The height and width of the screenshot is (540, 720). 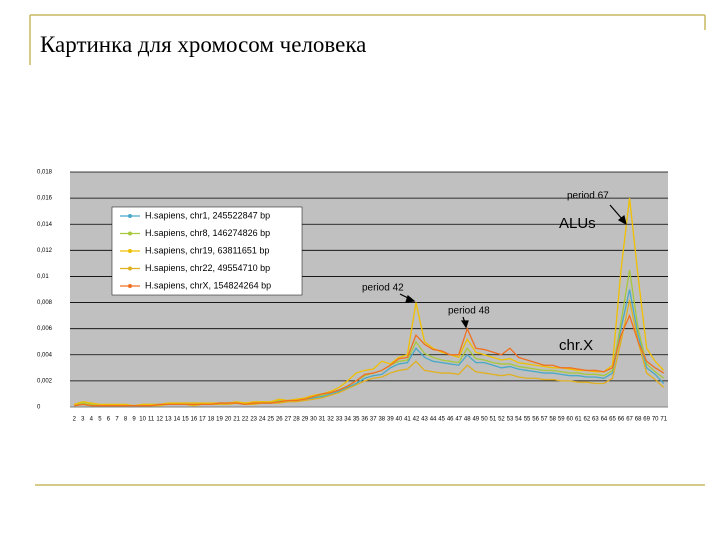 What do you see at coordinates (253, 420) in the screenshot?
I see `x-tick-label: 23` at bounding box center [253, 420].